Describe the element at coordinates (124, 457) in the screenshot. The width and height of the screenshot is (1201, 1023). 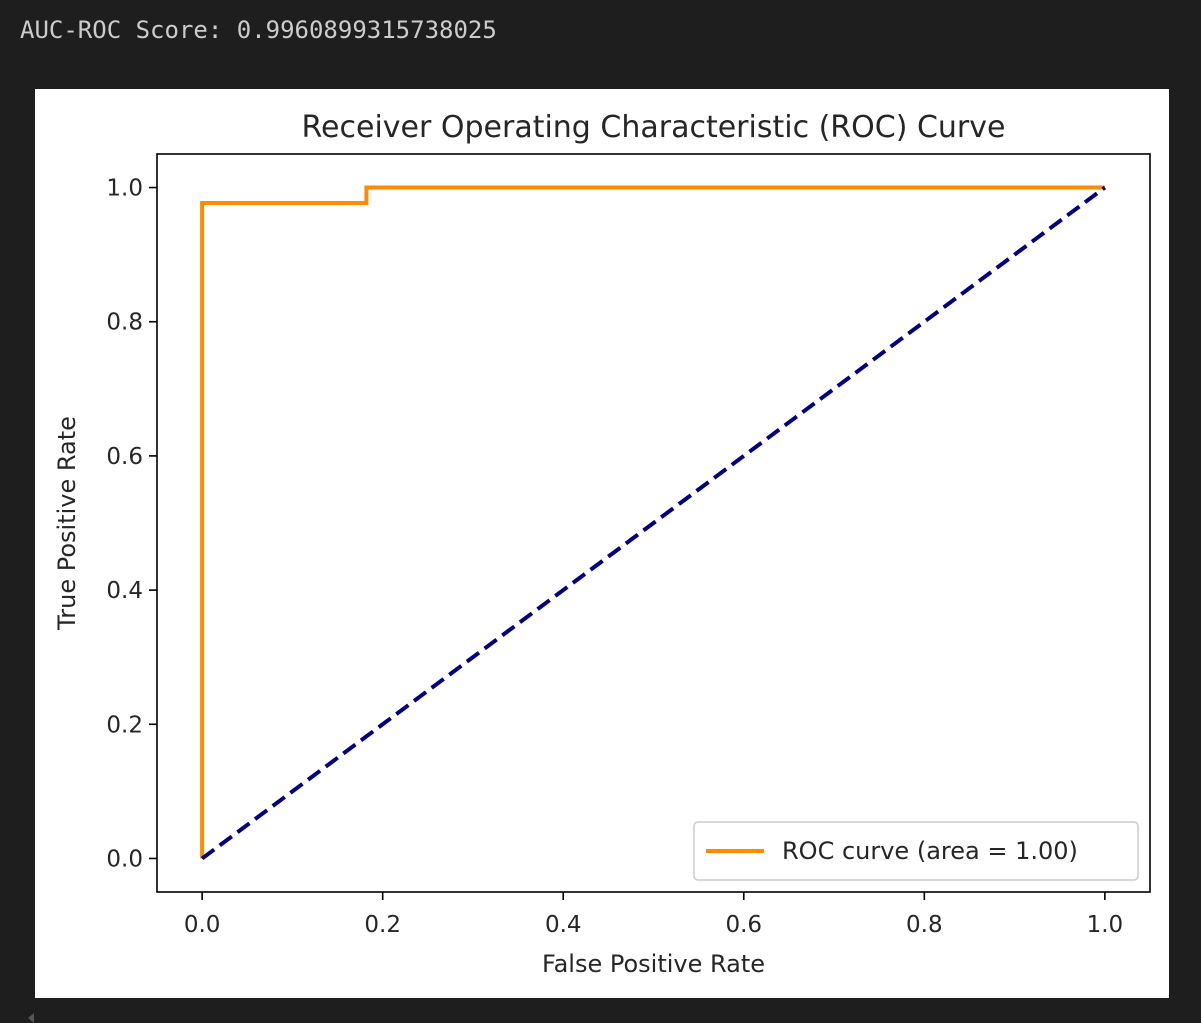
I see `y-tick-label: 0.6` at that location.